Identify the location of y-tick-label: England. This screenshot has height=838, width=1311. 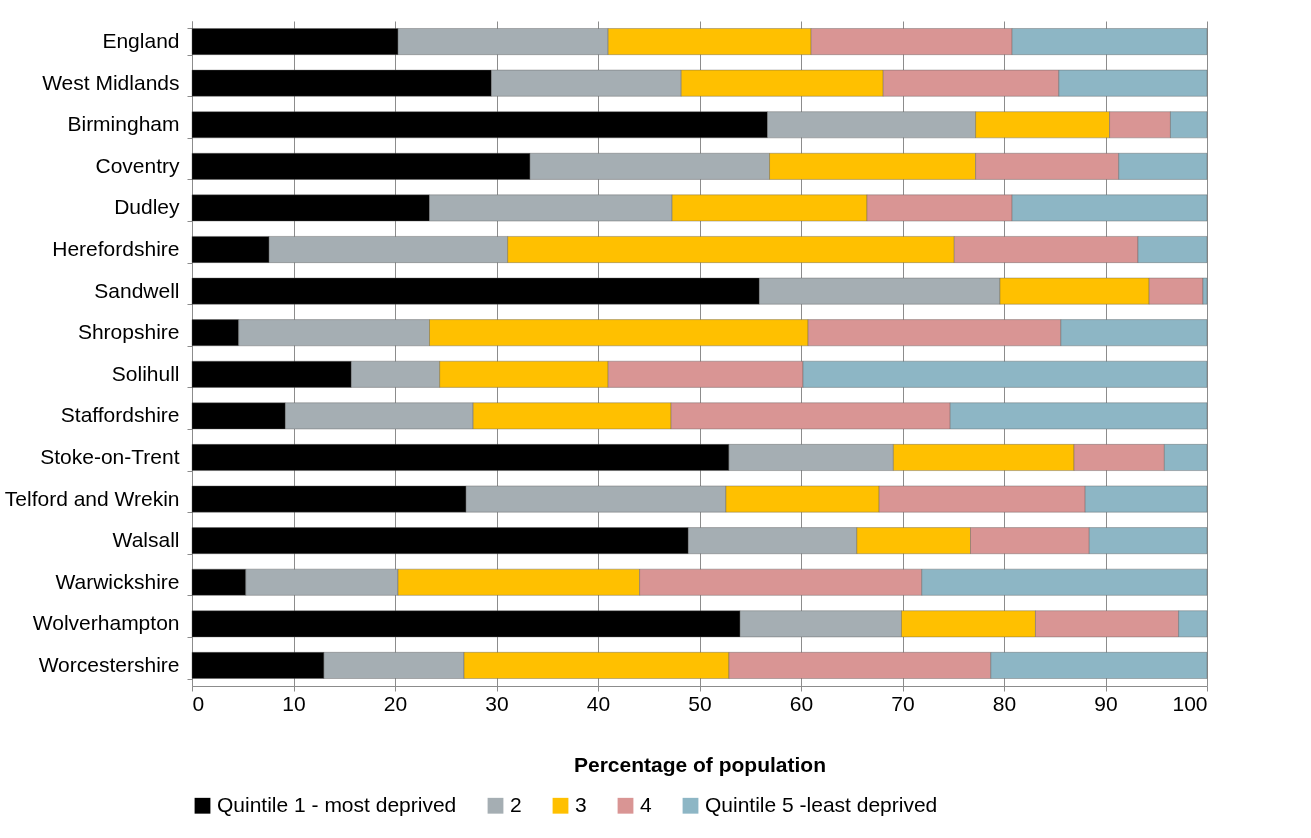
(141, 41).